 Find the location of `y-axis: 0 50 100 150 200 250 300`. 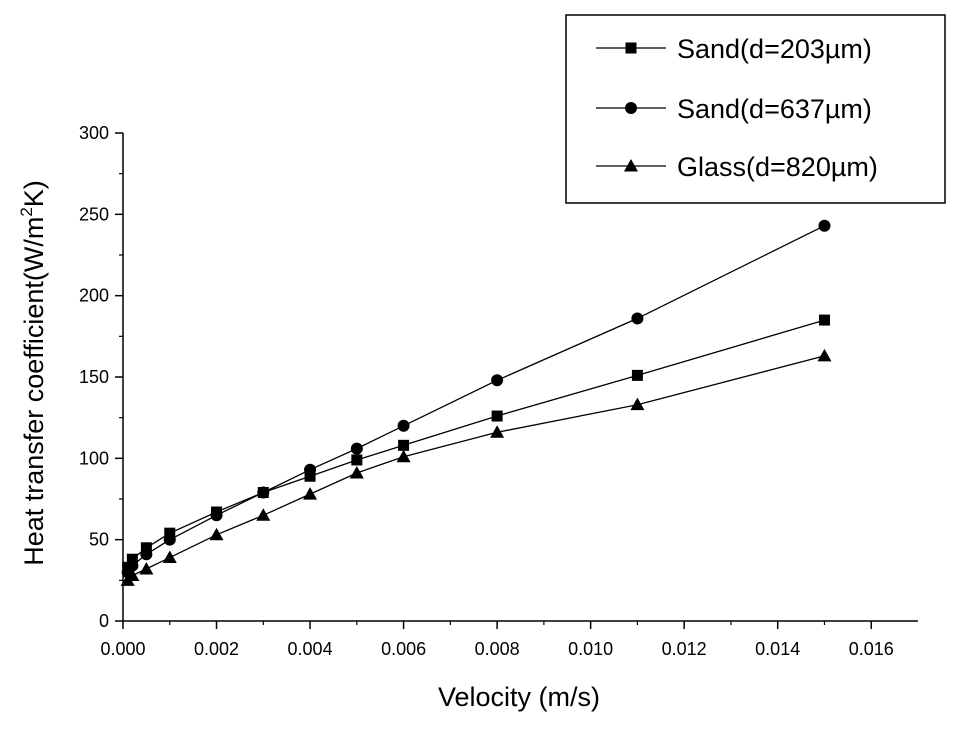

y-axis: 0 50 100 150 200 250 300 is located at coordinates (101, 377).